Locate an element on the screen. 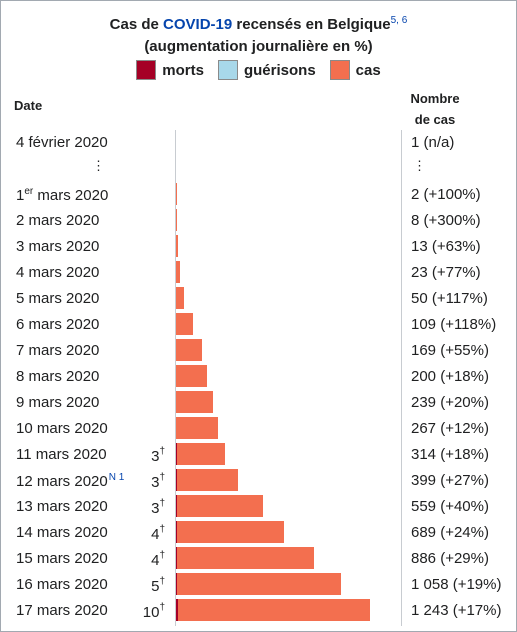  chart-row: 5 mars 2020 50 (+117%) is located at coordinates (258, 299).